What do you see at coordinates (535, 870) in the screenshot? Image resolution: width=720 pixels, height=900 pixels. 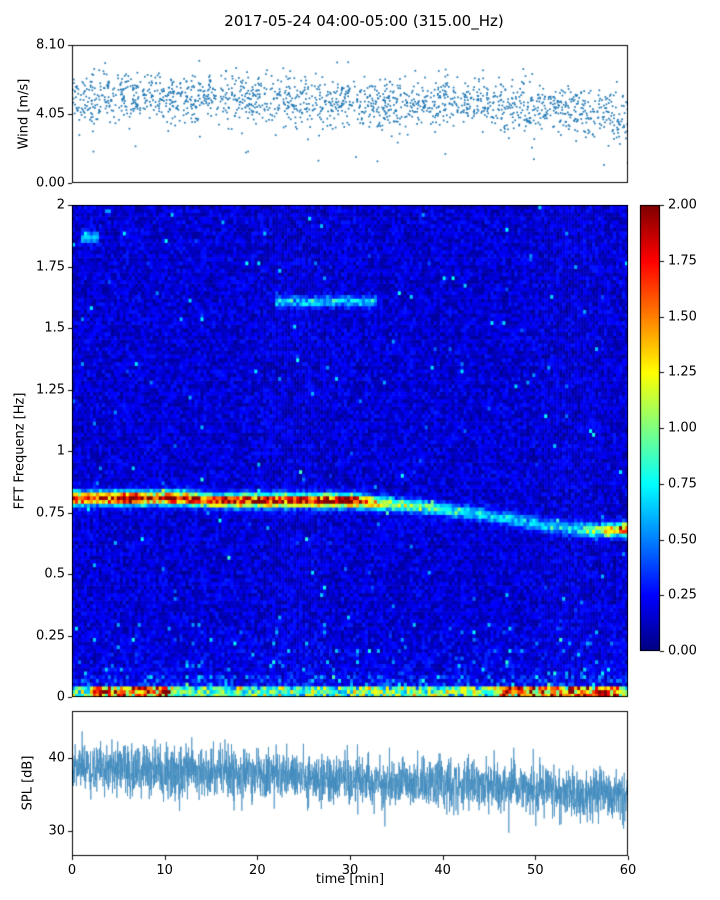 I see `x-tick-label: 50` at bounding box center [535, 870].